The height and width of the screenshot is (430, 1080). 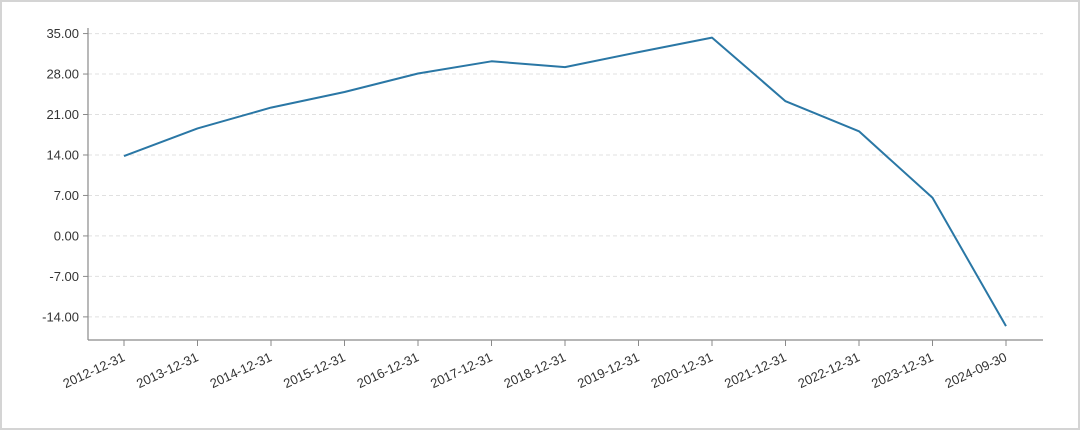 I want to click on x-tick-label: 2019-12-31, so click(x=608, y=370).